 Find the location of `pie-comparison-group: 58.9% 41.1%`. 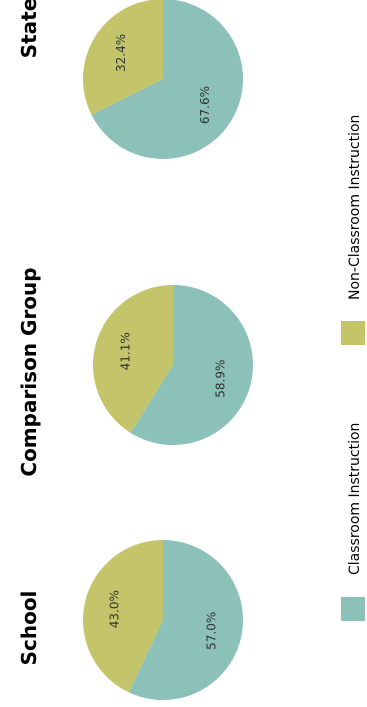

pie-comparison-group: 58.9% 41.1% is located at coordinates (173, 365).